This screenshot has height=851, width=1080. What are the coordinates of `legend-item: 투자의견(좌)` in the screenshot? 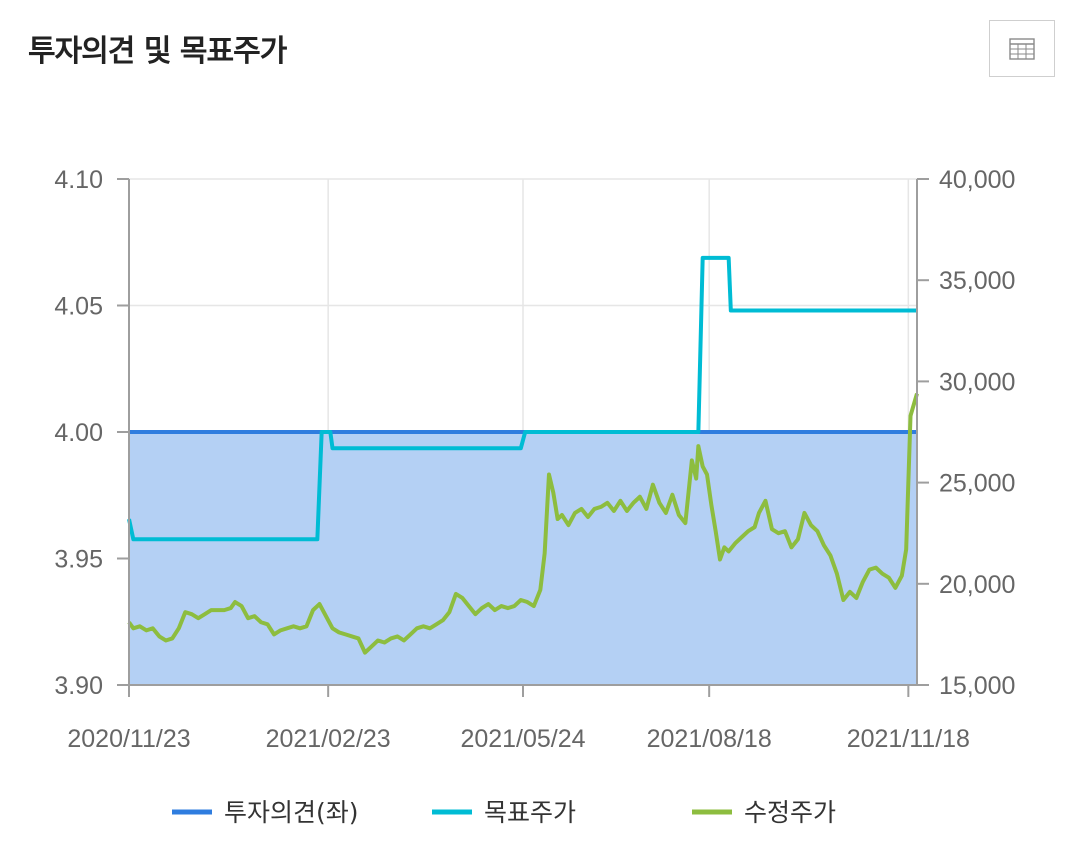 It's located at (265, 812).